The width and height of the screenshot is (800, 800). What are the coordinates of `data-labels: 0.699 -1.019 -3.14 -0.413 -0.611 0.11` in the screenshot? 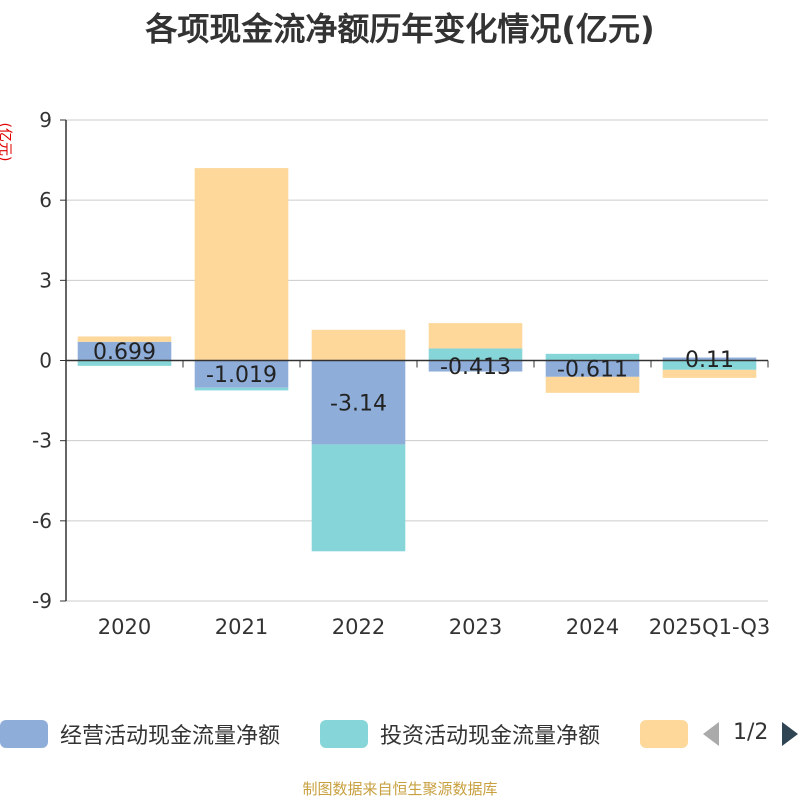 It's located at (413, 378).